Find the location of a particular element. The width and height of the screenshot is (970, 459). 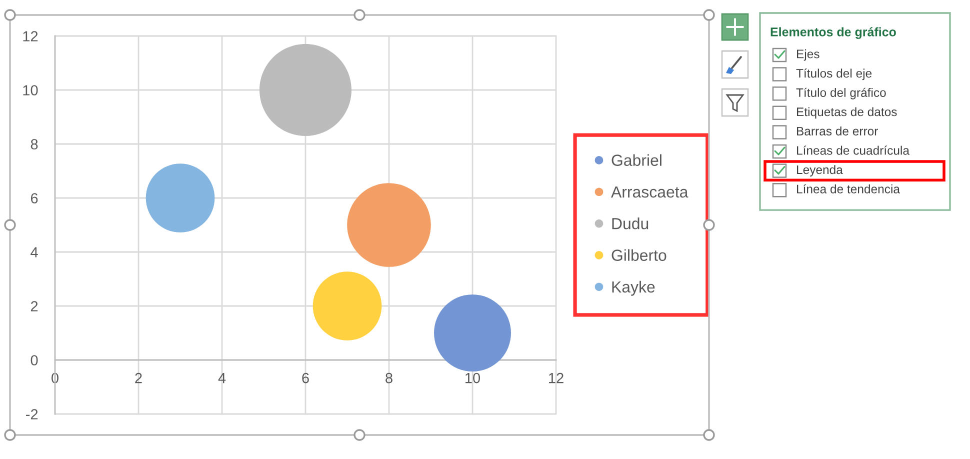

x-tick-label: 8 is located at coordinates (389, 378).